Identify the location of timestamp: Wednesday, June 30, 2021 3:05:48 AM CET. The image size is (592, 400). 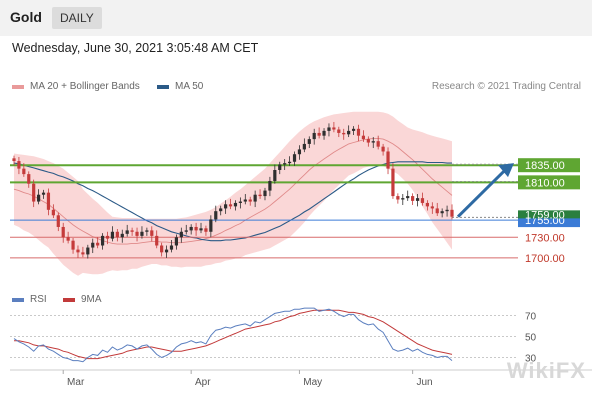
(135, 48).